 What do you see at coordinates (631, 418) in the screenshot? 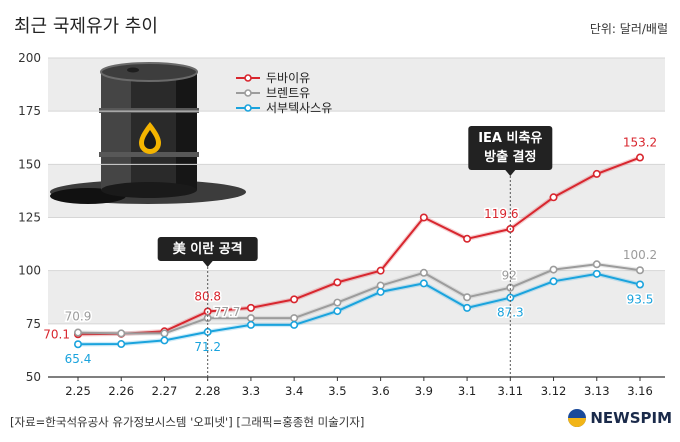
I see `brand-name: NEWSPIM` at bounding box center [631, 418].